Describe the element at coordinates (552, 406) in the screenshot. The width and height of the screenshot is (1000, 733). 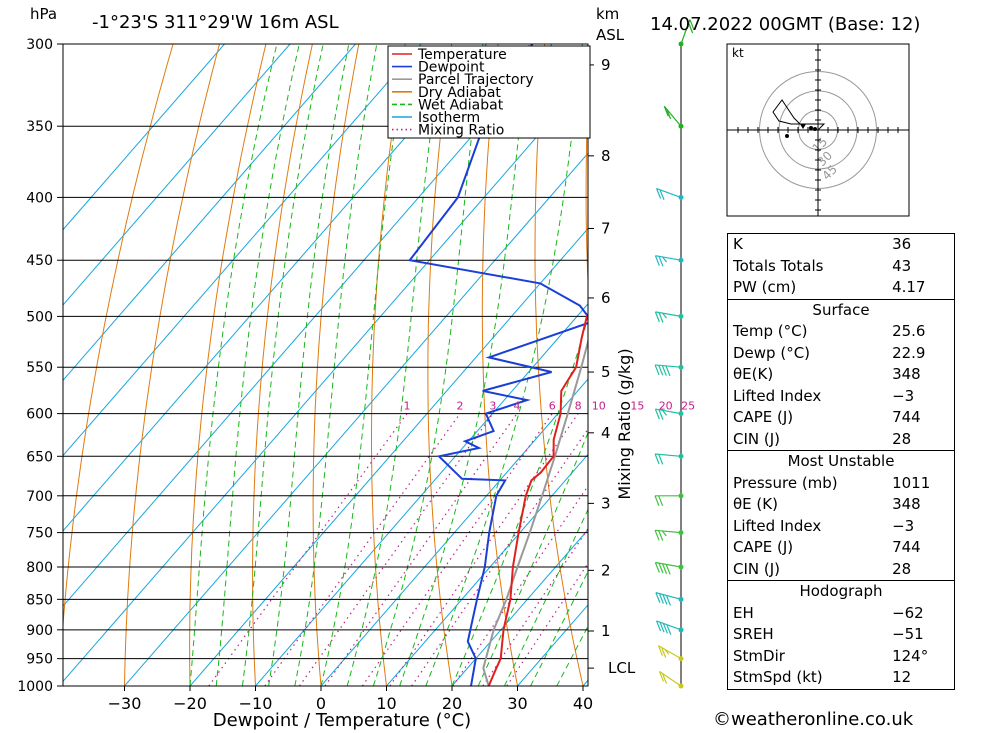
I see `mixing-ratio-label: 6` at that location.